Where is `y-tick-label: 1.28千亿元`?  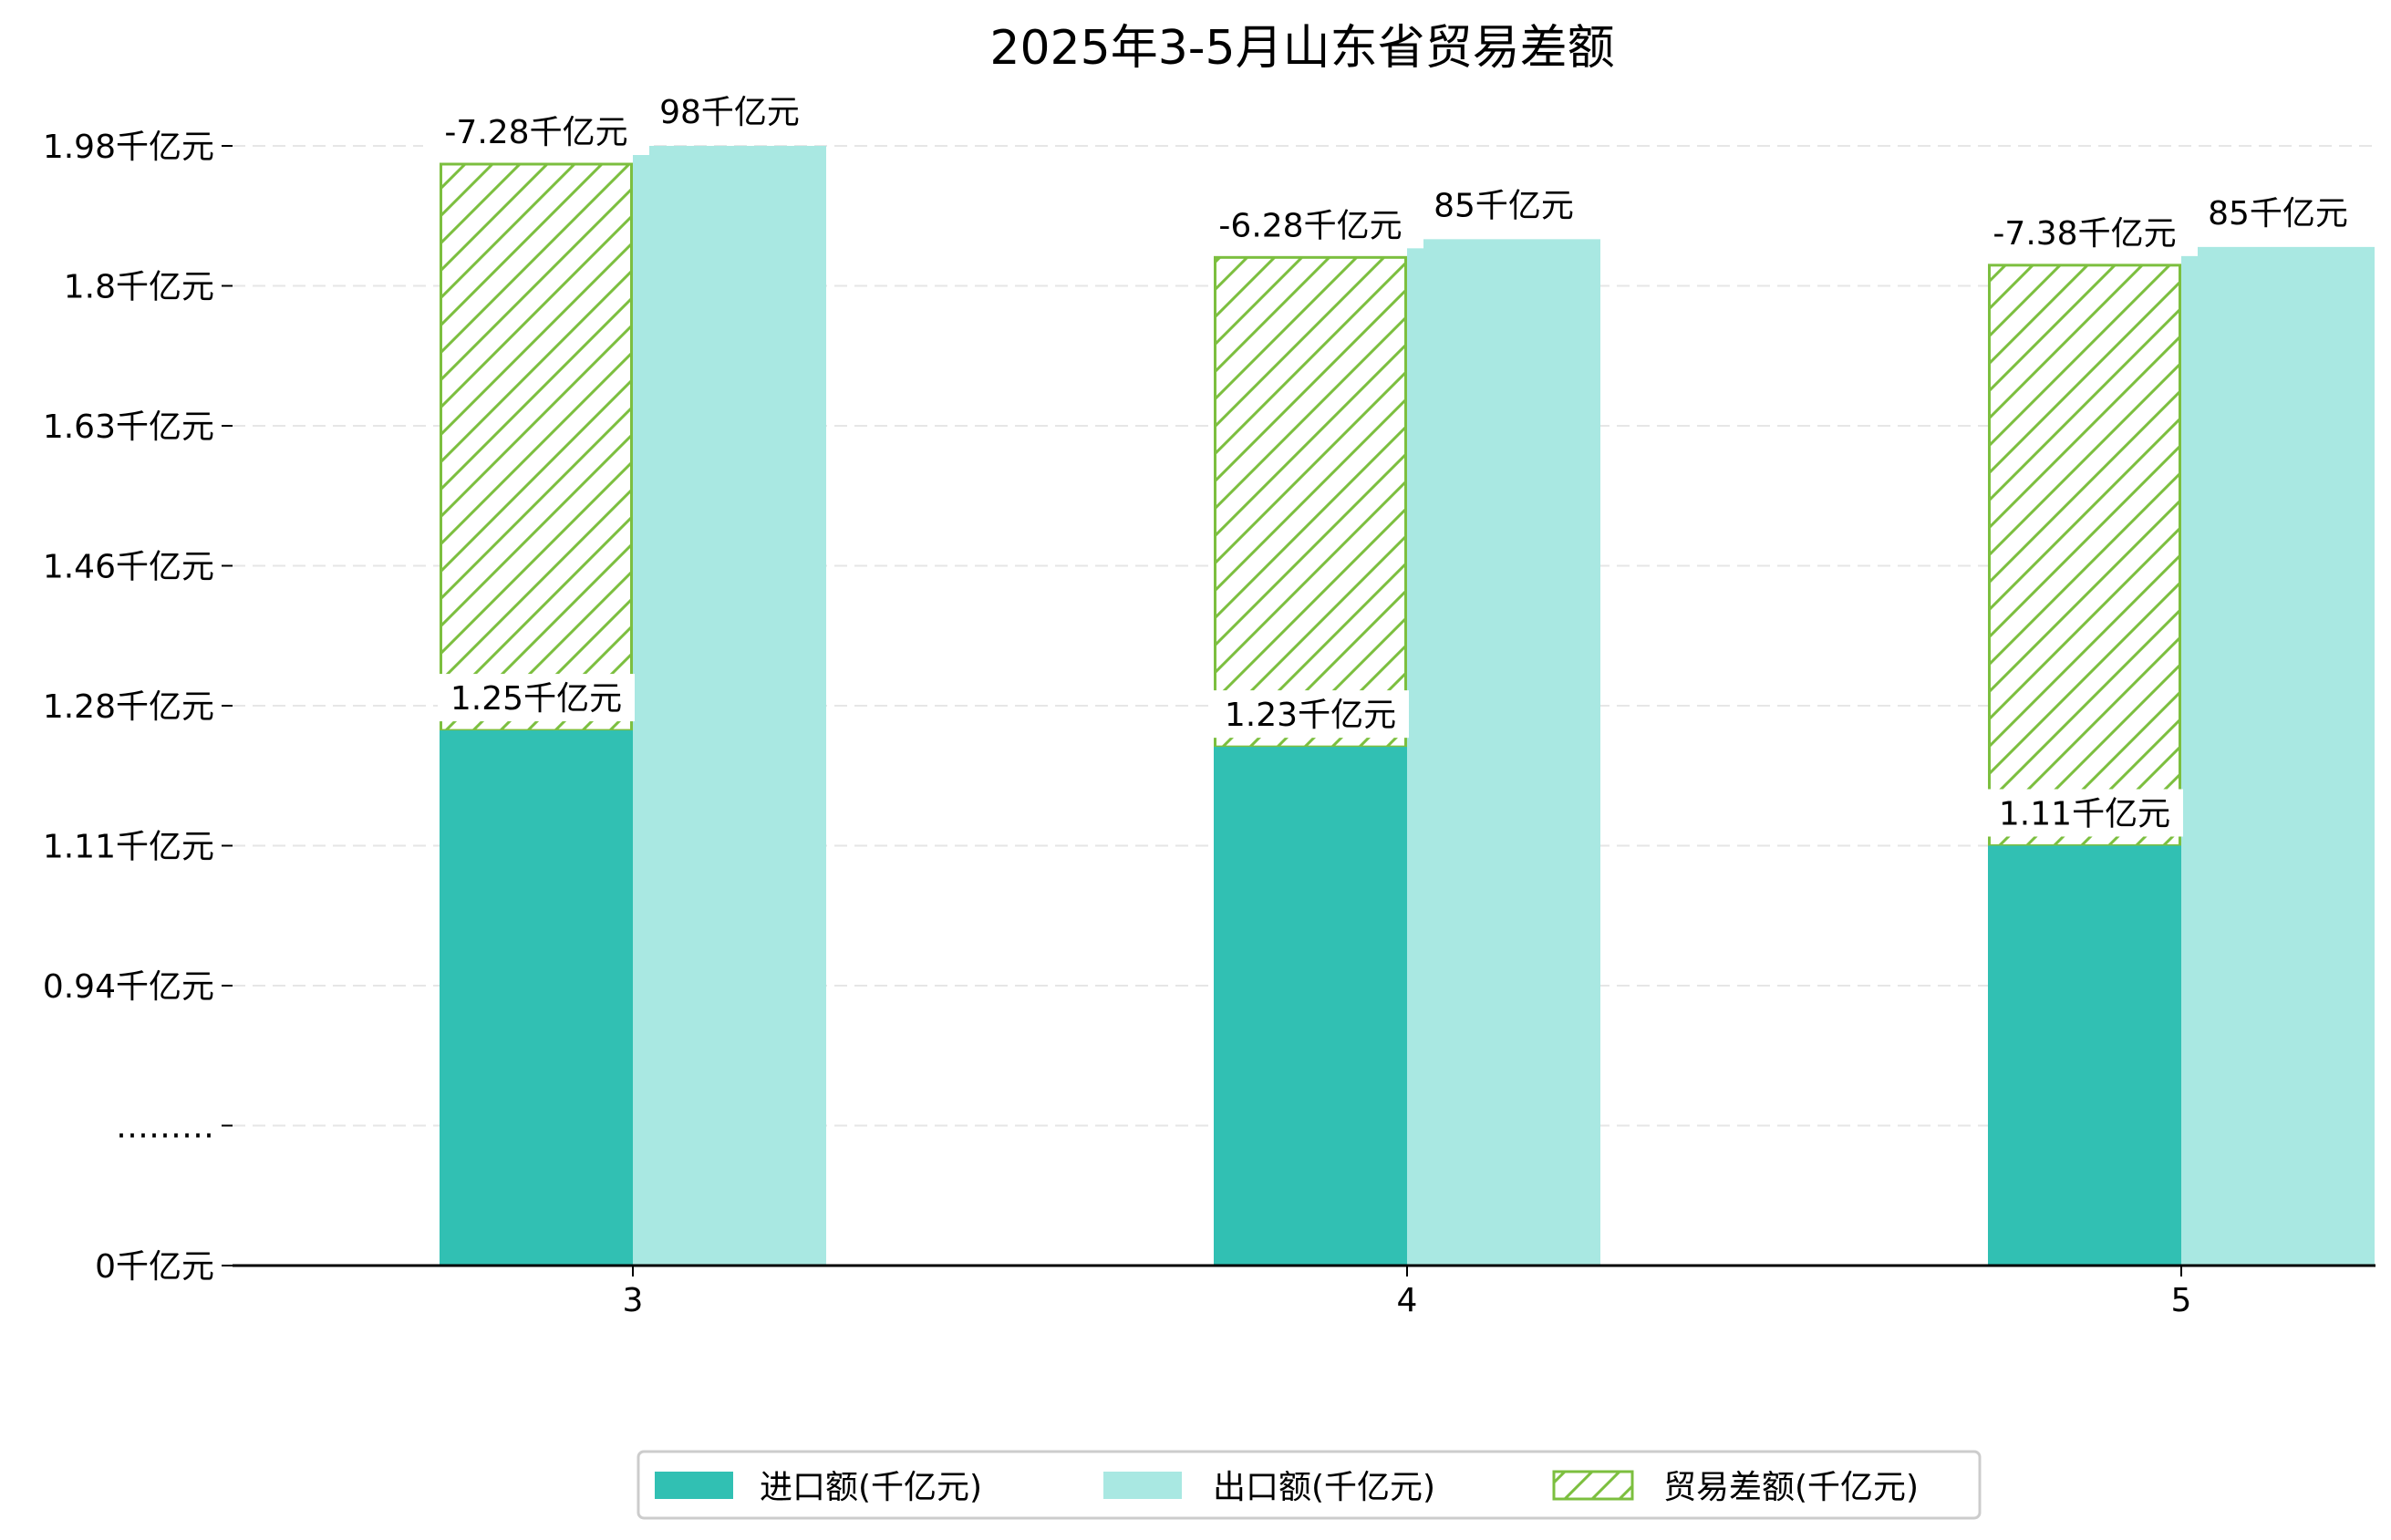 y-tick-label: 1.28千亿元 is located at coordinates (129, 707).